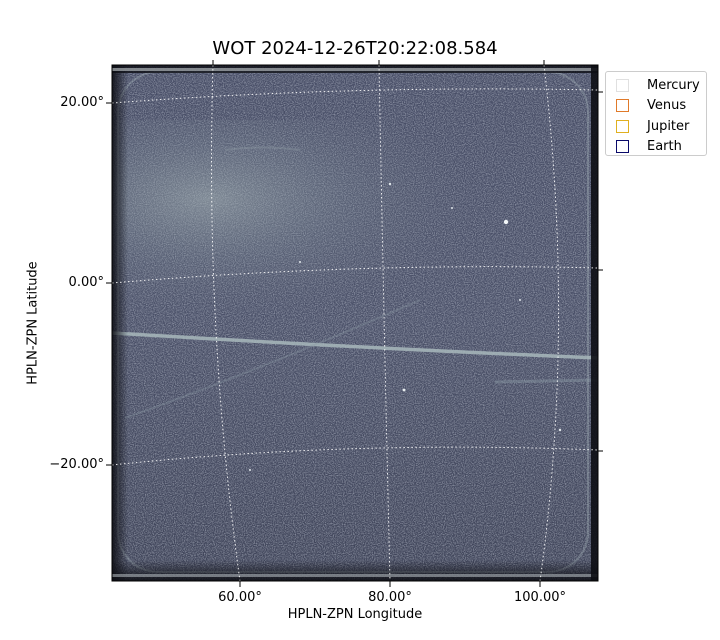 The image size is (720, 640). What do you see at coordinates (76, 464) in the screenshot?
I see `y-tick-label: −20.00°` at bounding box center [76, 464].